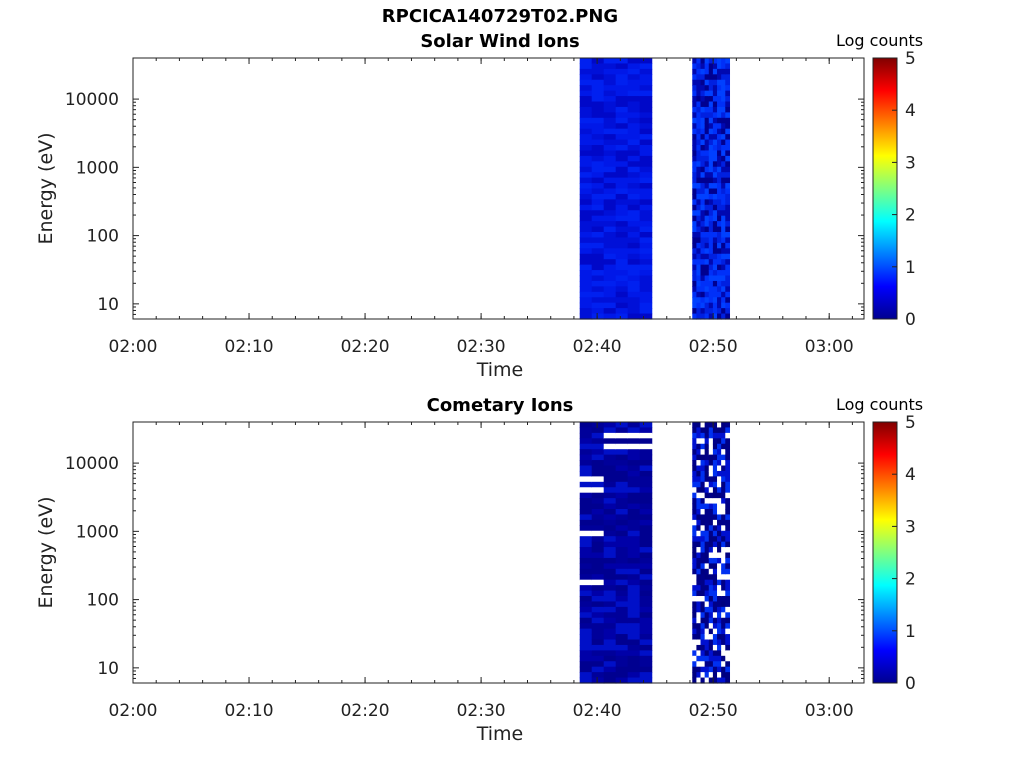 The height and width of the screenshot is (768, 1024). I want to click on colorbar-tick-label: 0, so click(910, 320).